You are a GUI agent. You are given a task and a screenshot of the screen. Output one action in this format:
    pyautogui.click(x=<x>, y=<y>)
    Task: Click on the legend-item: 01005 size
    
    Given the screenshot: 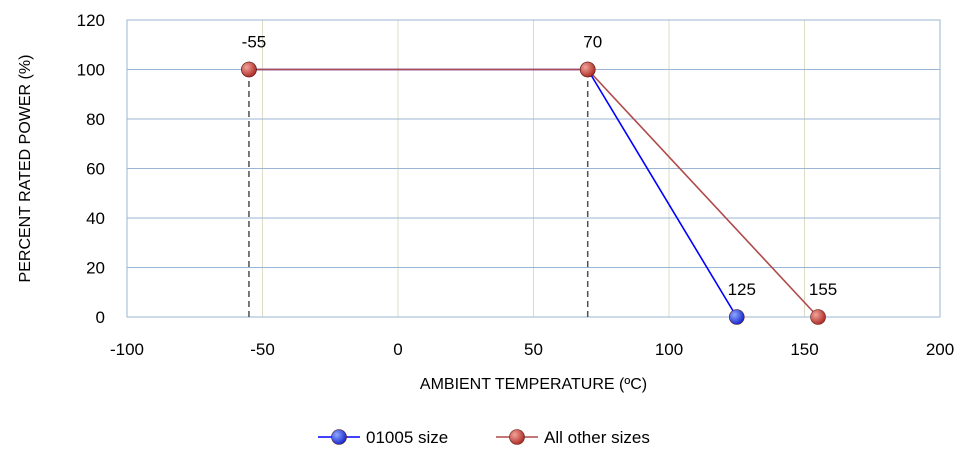 What is the action you would take?
    pyautogui.click(x=383, y=437)
    